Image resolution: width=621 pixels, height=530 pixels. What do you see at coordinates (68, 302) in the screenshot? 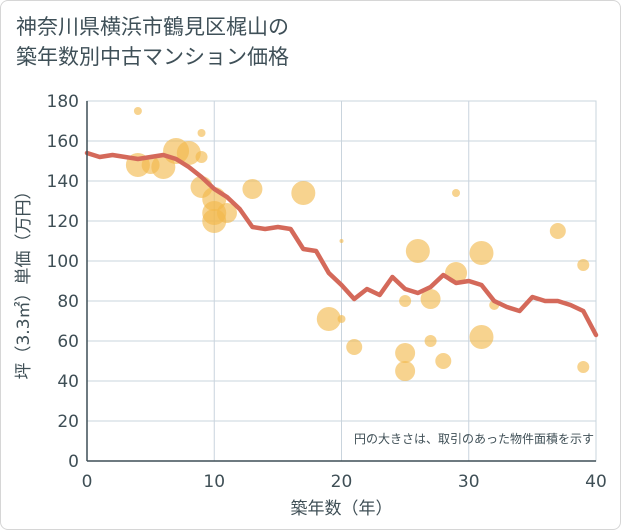
I see `y-tick-label: 80` at bounding box center [68, 302].